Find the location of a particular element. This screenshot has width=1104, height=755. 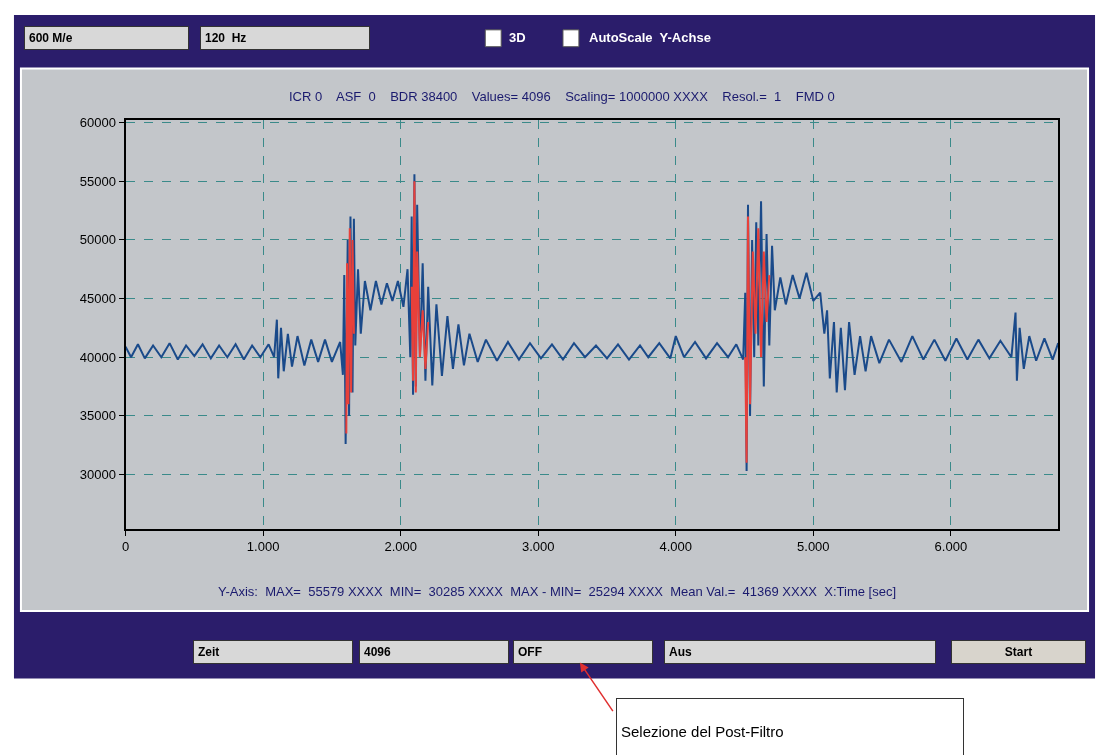

x-tick-label: 1.000 is located at coordinates (263, 547).